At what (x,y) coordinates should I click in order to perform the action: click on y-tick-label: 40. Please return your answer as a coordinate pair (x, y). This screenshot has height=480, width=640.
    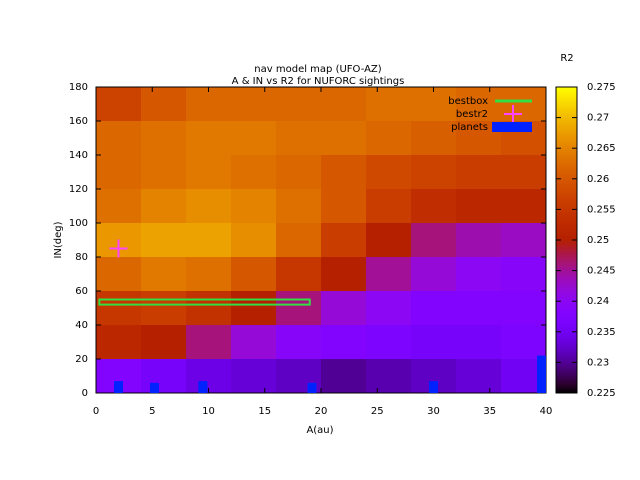
    Looking at the image, I should click on (81, 325).